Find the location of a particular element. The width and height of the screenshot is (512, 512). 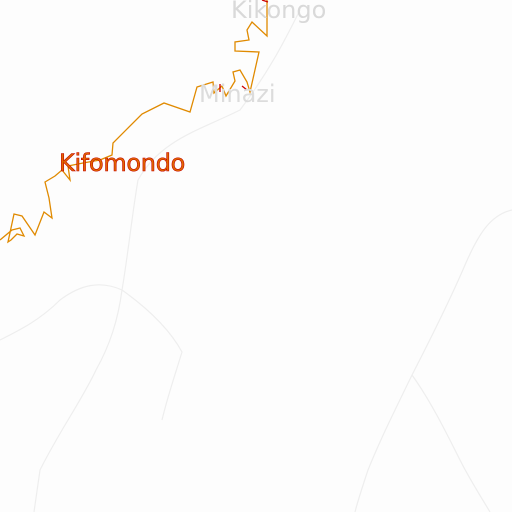

place-label-kikongo: Kikongo is located at coordinates (279, 12).